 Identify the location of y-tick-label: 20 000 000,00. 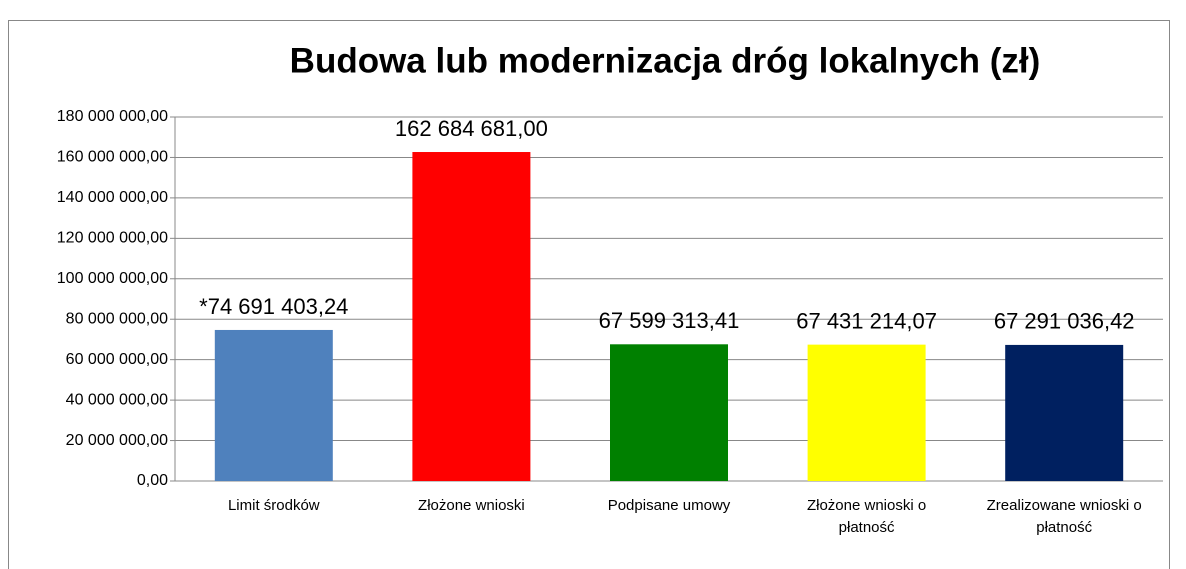
(117, 440).